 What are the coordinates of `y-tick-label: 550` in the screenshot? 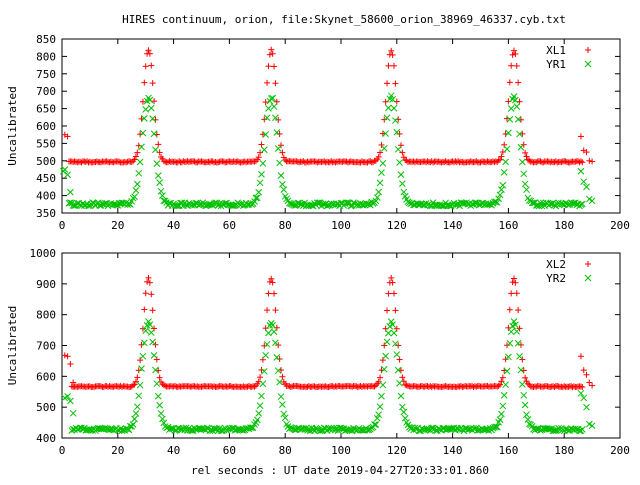 It's located at (46, 143).